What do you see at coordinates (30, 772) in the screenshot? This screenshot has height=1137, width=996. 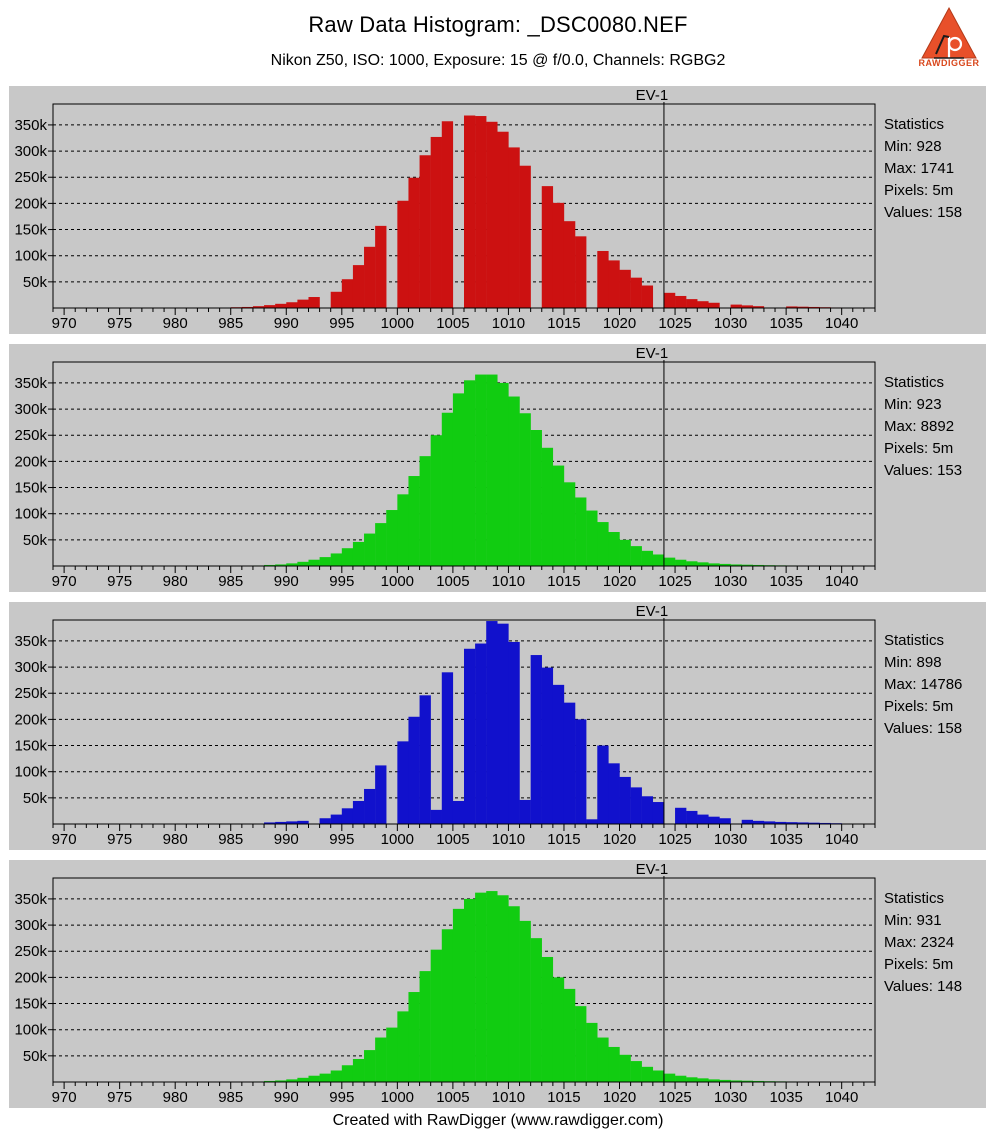 I see `y-tick-label: 100k` at bounding box center [30, 772].